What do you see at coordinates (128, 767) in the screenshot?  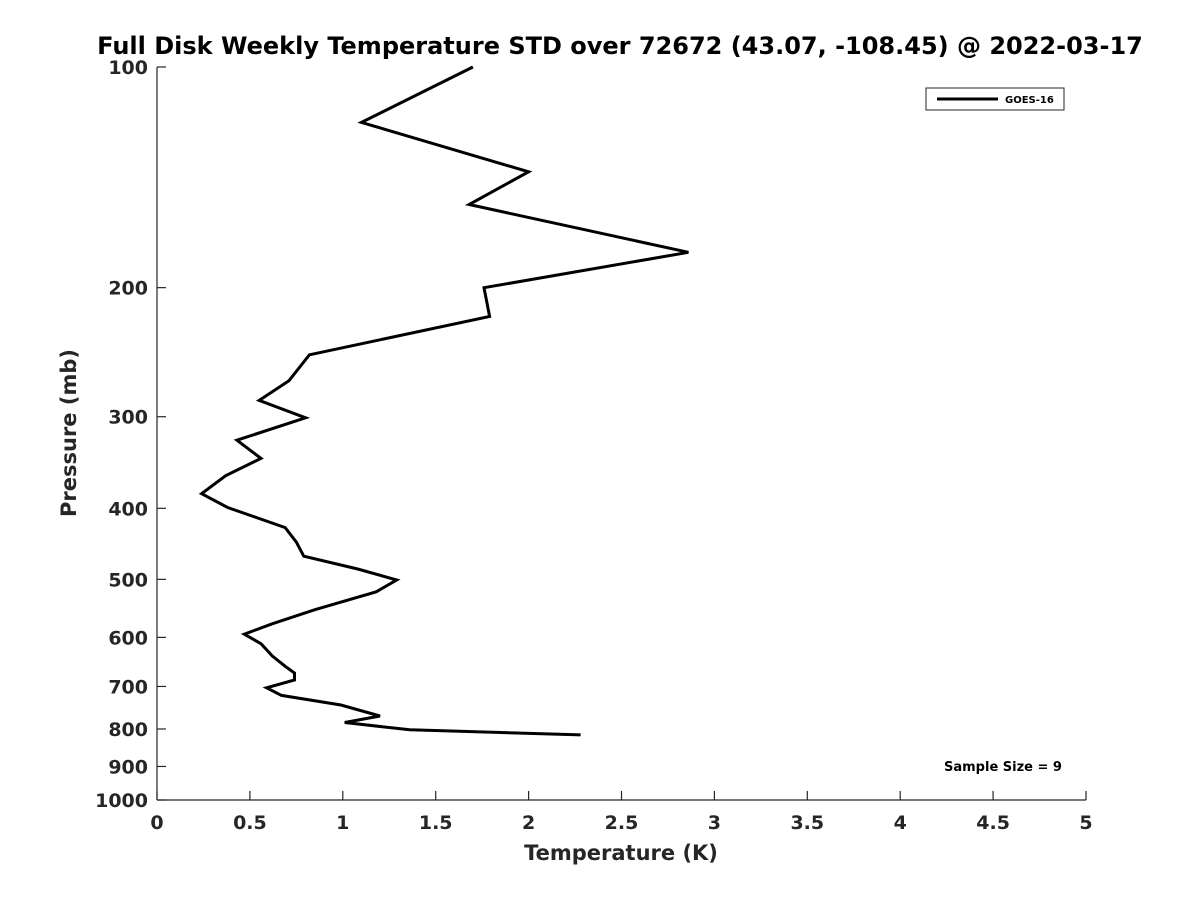 I see `y-tick-label: 900` at bounding box center [128, 767].